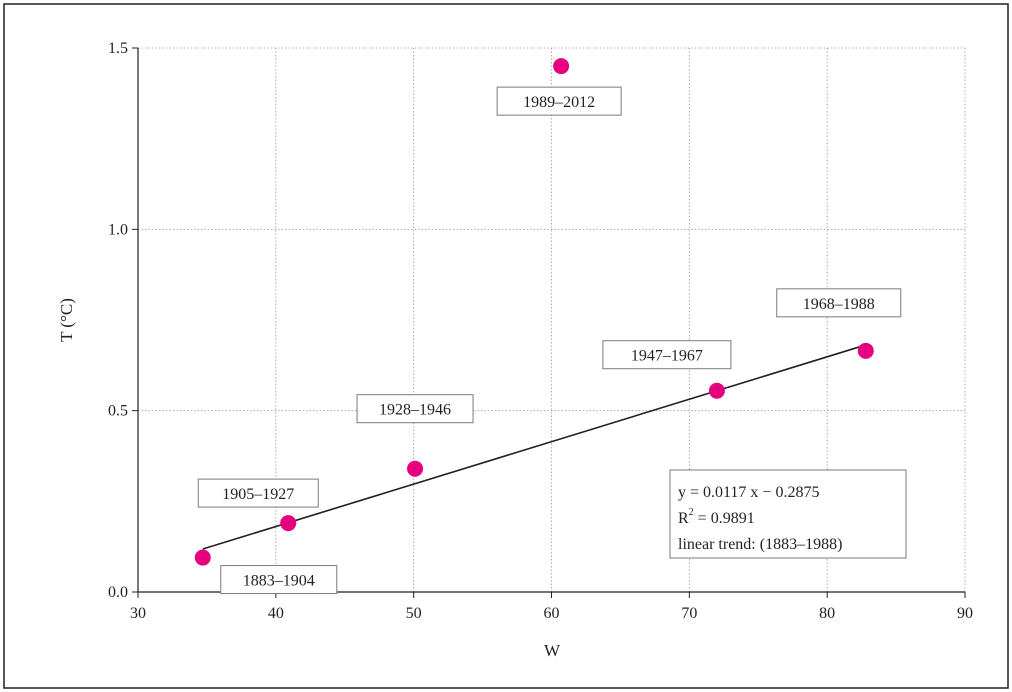 The image size is (1012, 692). Describe the element at coordinates (760, 544) in the screenshot. I see `trendline-note: linear trend: (1883–1988)` at that location.